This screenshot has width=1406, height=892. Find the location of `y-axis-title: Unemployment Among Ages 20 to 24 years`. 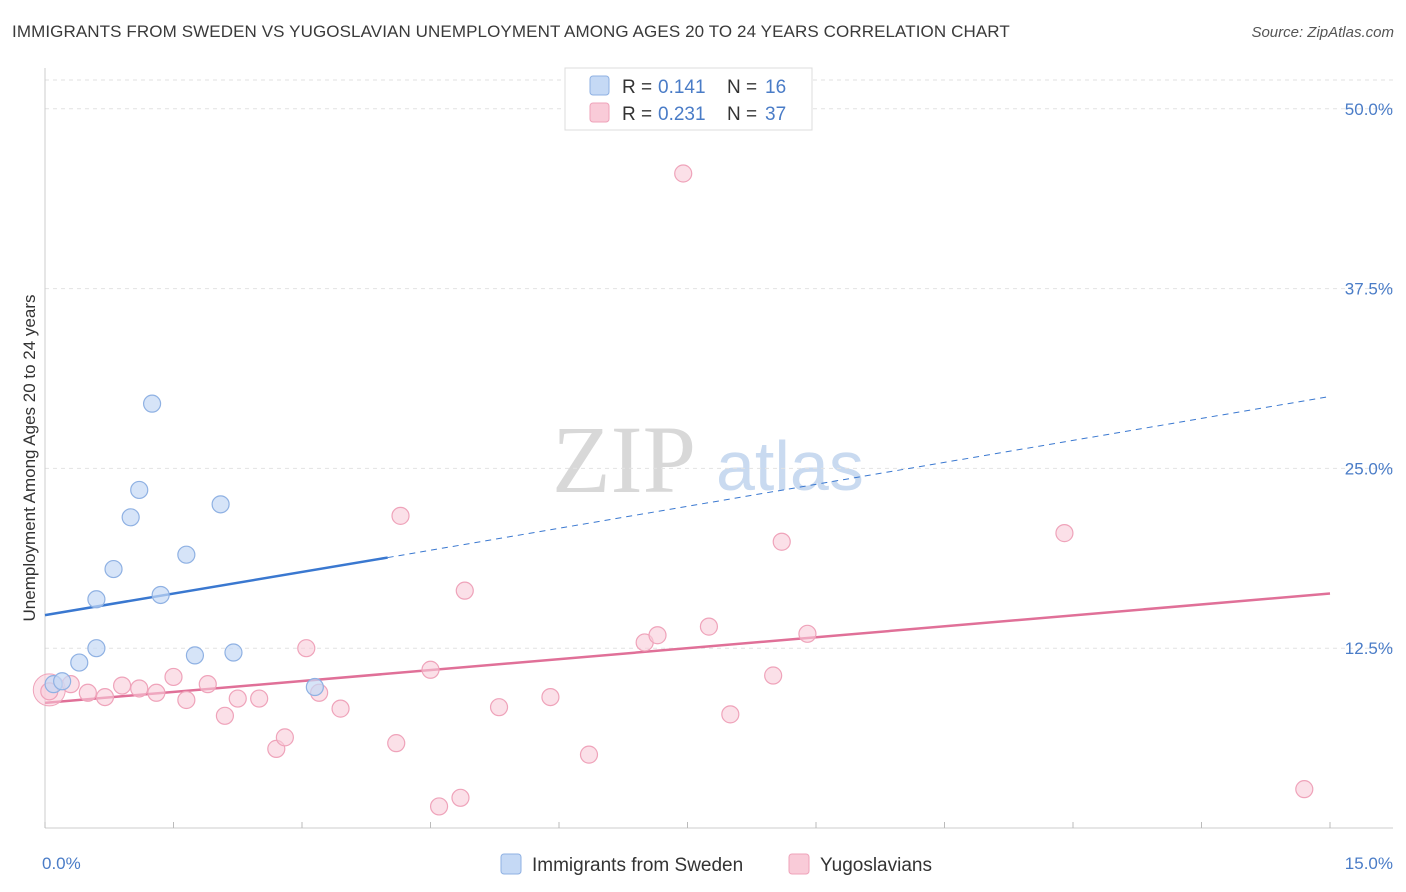

y-axis-title: Unemployment Among Ages 20 to 24 years is located at coordinates (29, 458).